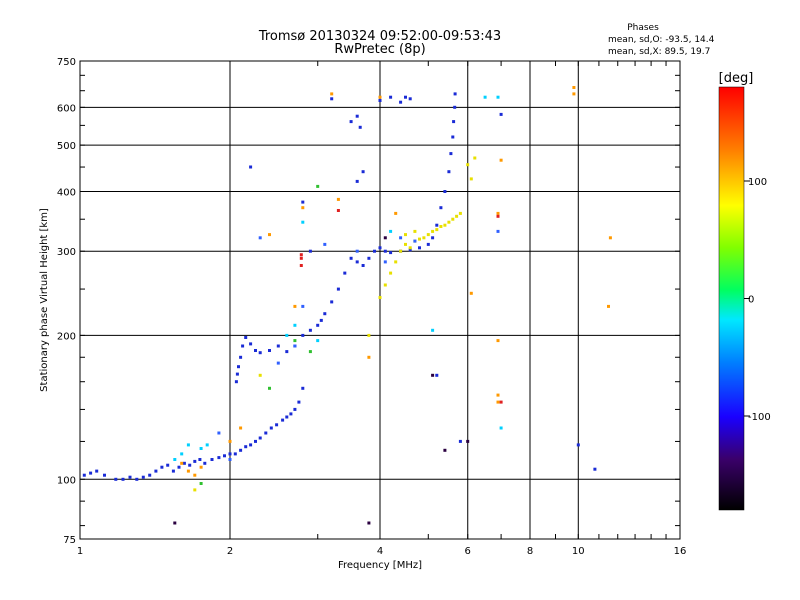  I want to click on stats-line-x: mean, sd,X: 89.5, 19.7, so click(659, 52).